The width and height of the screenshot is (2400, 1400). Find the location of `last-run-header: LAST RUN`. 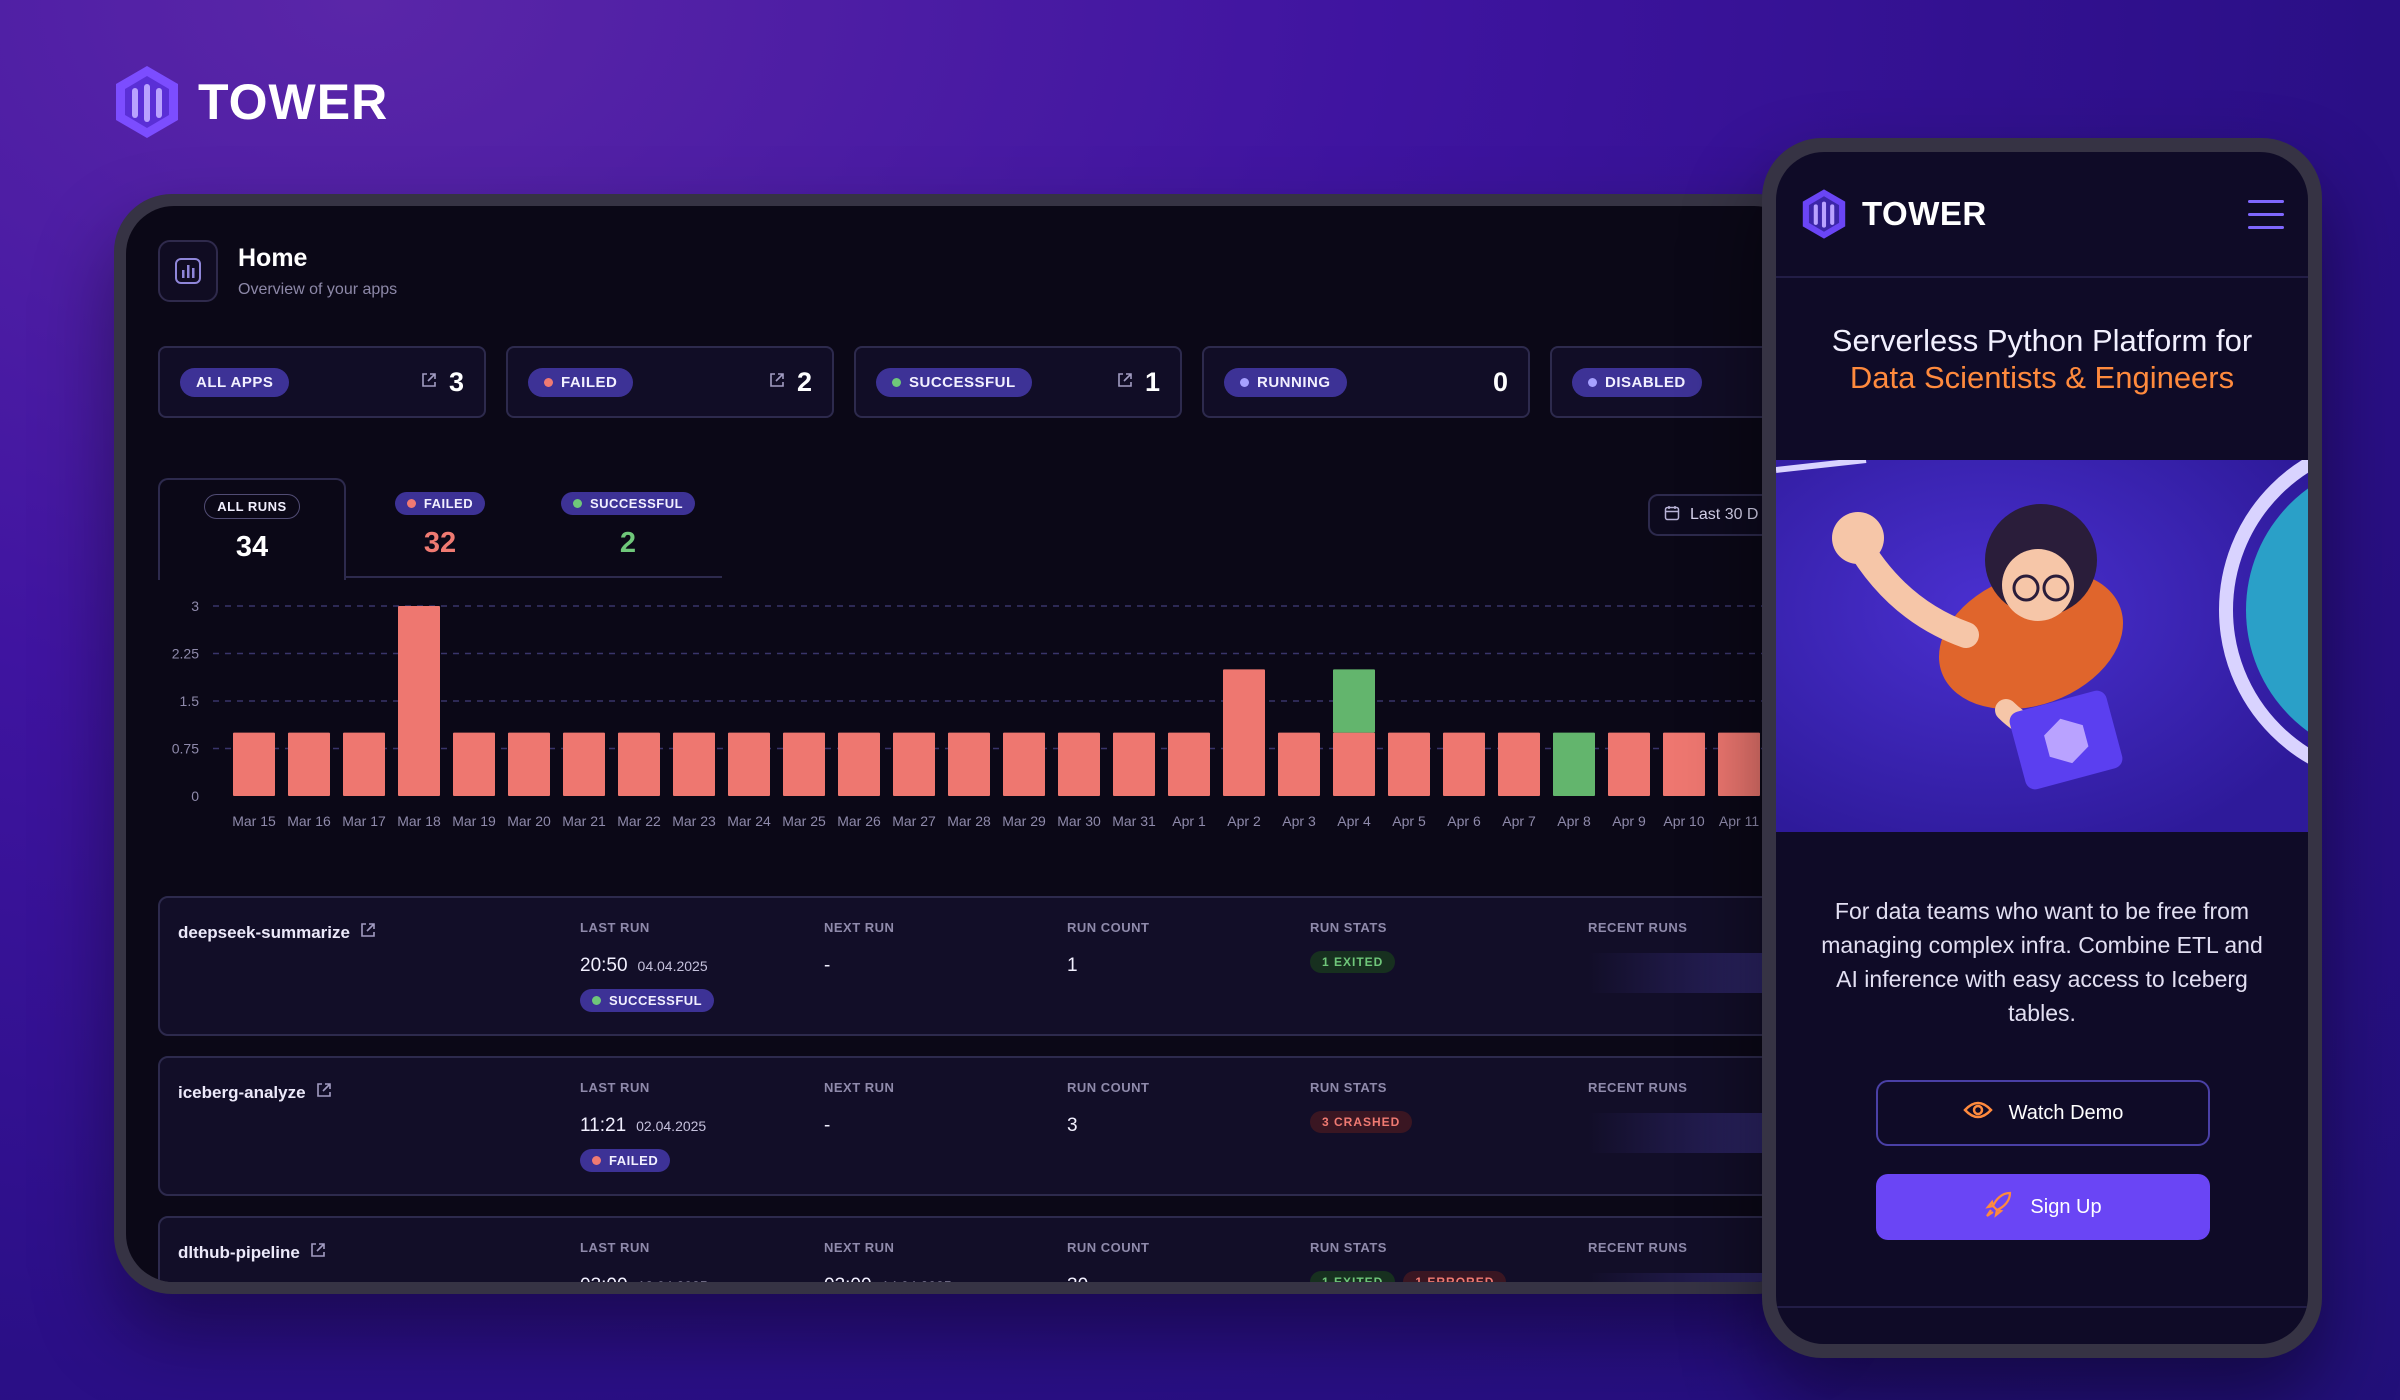

last-run-header: LAST RUN is located at coordinates (615, 1247).